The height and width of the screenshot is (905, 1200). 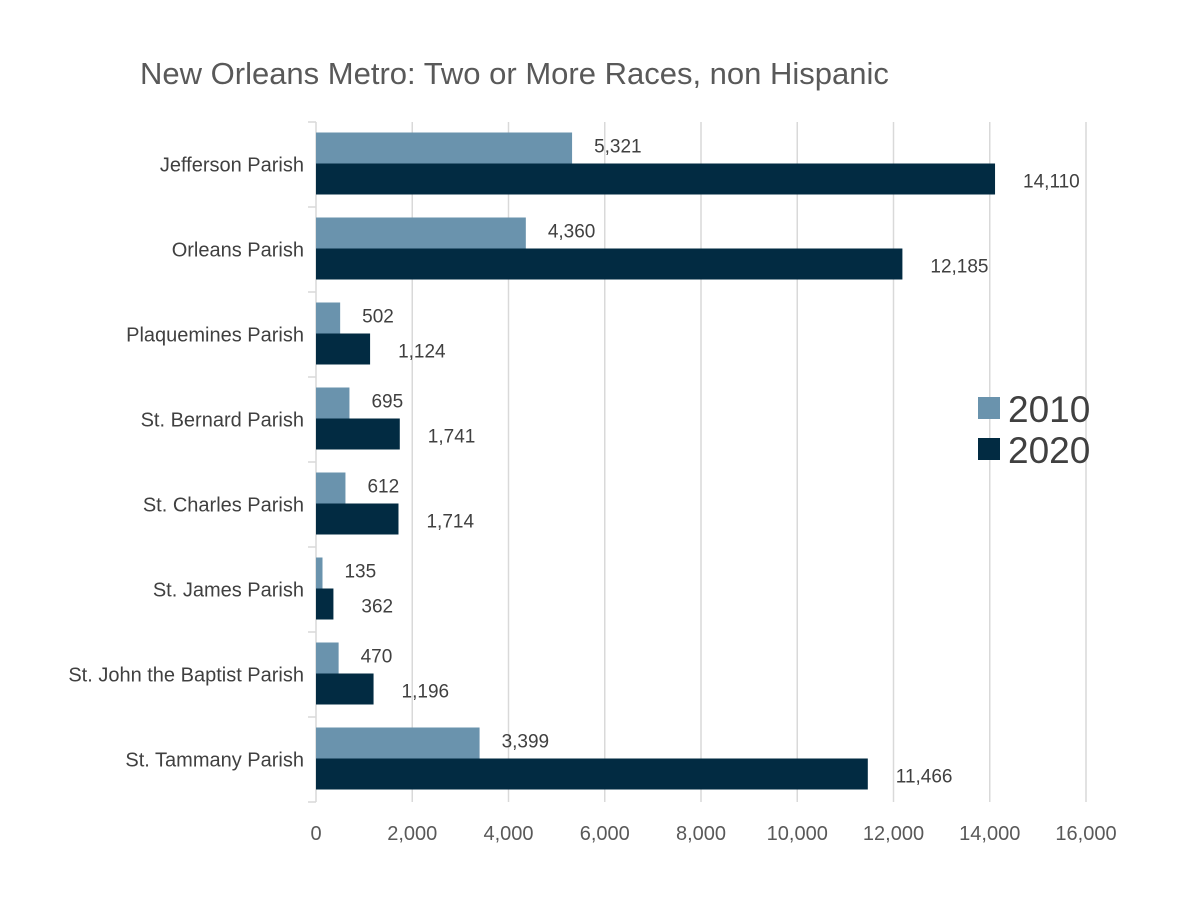 I want to click on x-tick-label: 12,000, so click(x=893, y=834).